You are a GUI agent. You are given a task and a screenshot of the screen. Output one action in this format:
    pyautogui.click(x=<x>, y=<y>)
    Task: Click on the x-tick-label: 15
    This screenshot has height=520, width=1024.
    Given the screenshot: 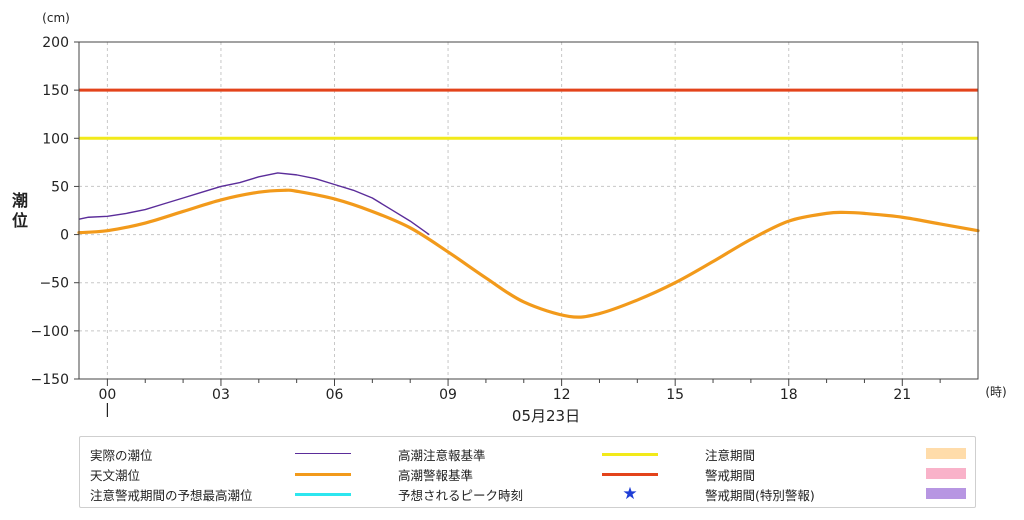 What is the action you would take?
    pyautogui.click(x=675, y=395)
    